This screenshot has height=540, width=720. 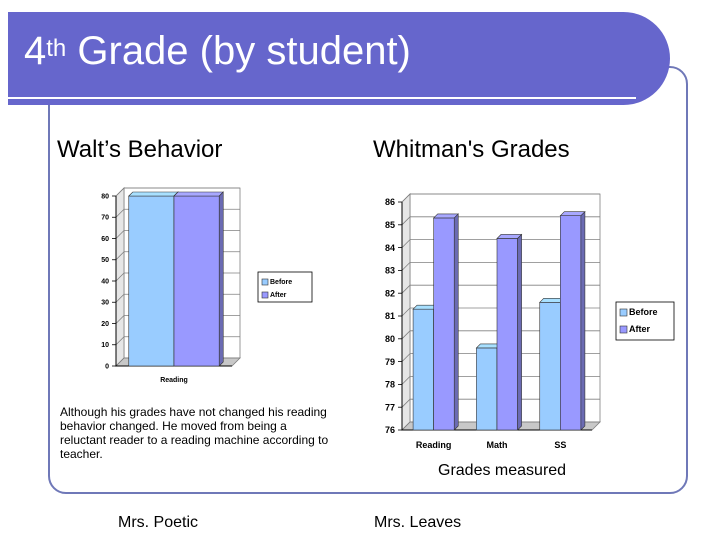 What do you see at coordinates (390, 271) in the screenshot?
I see `y-tick-label: 83` at bounding box center [390, 271].